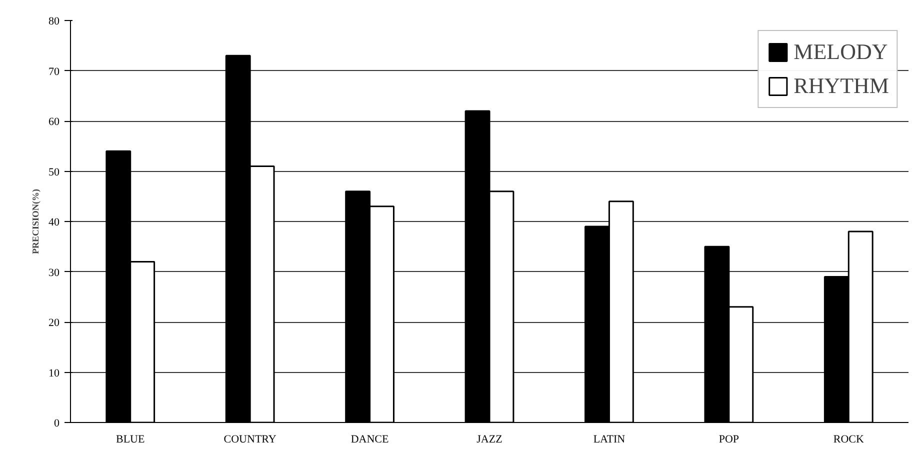 The height and width of the screenshot is (451, 923). What do you see at coordinates (54, 323) in the screenshot?
I see `y-tick-label: 20` at bounding box center [54, 323].